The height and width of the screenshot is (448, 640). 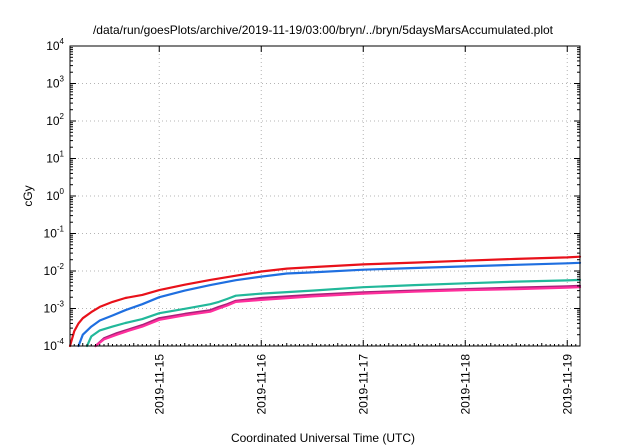 What do you see at coordinates (61, 266) in the screenshot?
I see `y-tick-exponent: -2` at bounding box center [61, 266].